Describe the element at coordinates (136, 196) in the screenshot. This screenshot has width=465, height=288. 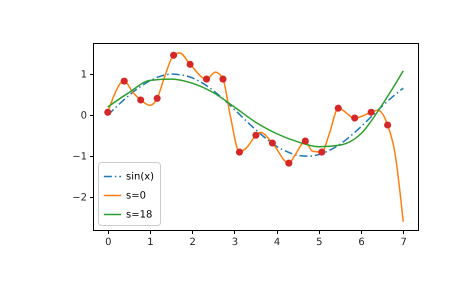
I see `legend-label: s=0` at that location.